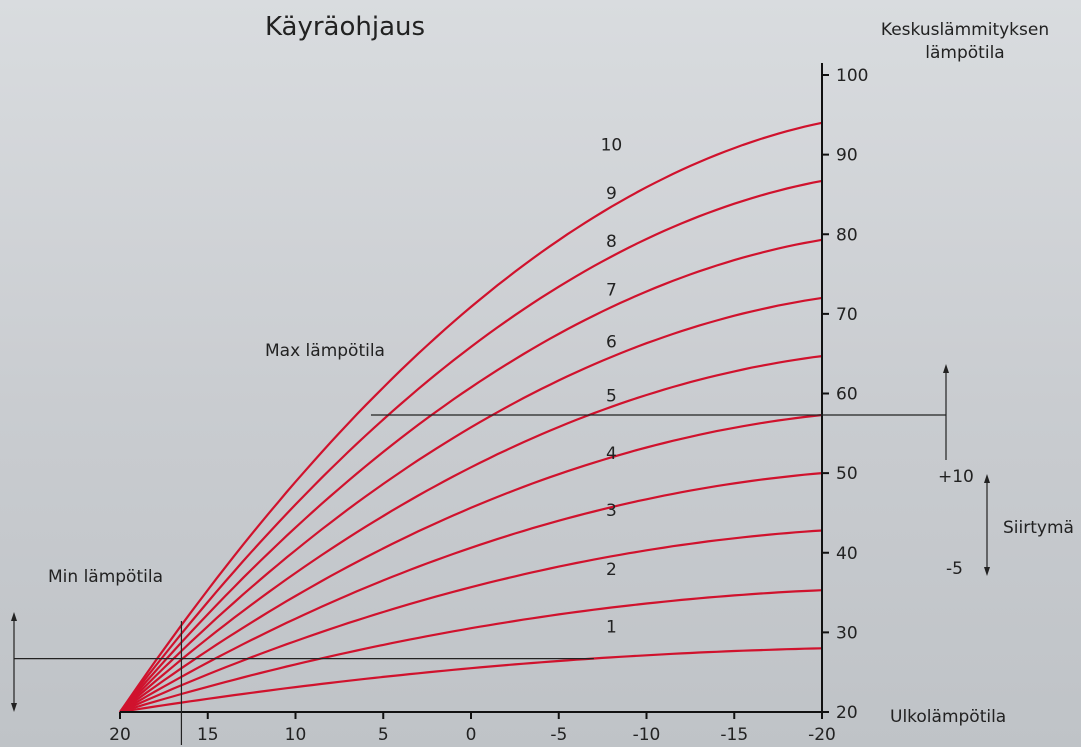 The height and width of the screenshot is (747, 1081). What do you see at coordinates (345, 27) in the screenshot?
I see `chart-title: Käyräohjaus` at bounding box center [345, 27].